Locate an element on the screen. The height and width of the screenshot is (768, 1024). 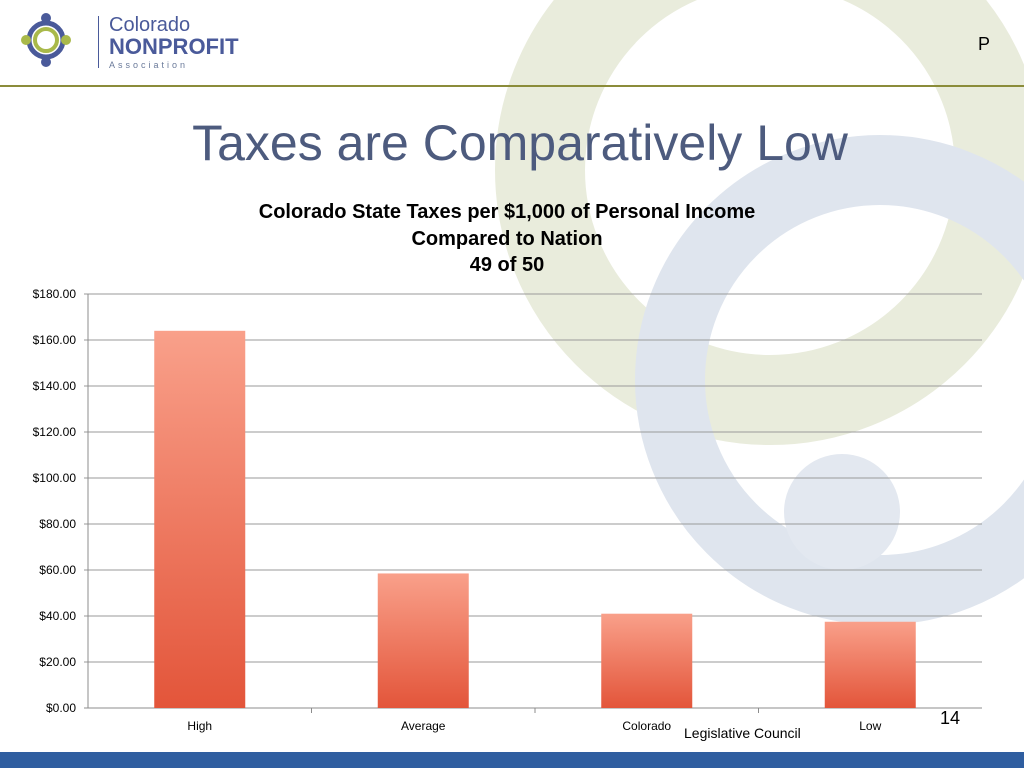
y-tick-label: $180.00 is located at coordinates (55, 294).